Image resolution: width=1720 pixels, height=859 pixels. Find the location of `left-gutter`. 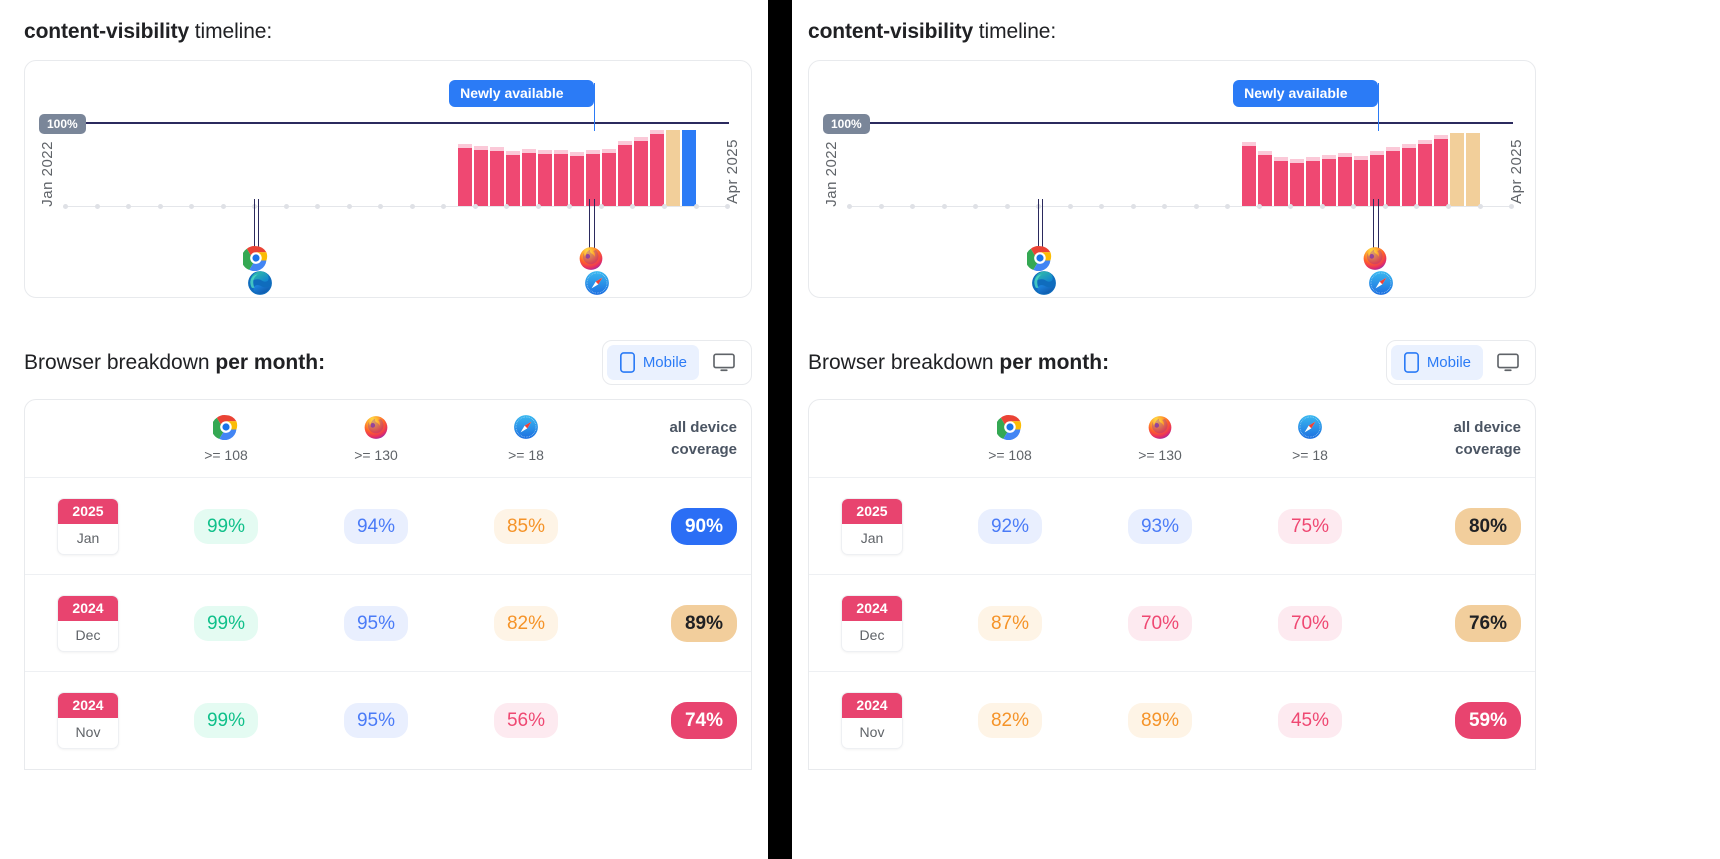

left-gutter is located at coordinates (4, 429).